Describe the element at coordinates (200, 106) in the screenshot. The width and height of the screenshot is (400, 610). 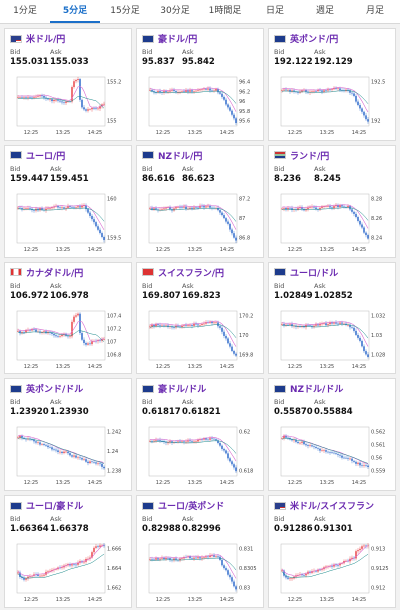
I see `mini-candle-chart: 96.4 96.2 96 95.8 95.6 12:25 13:25 14:25` at that location.